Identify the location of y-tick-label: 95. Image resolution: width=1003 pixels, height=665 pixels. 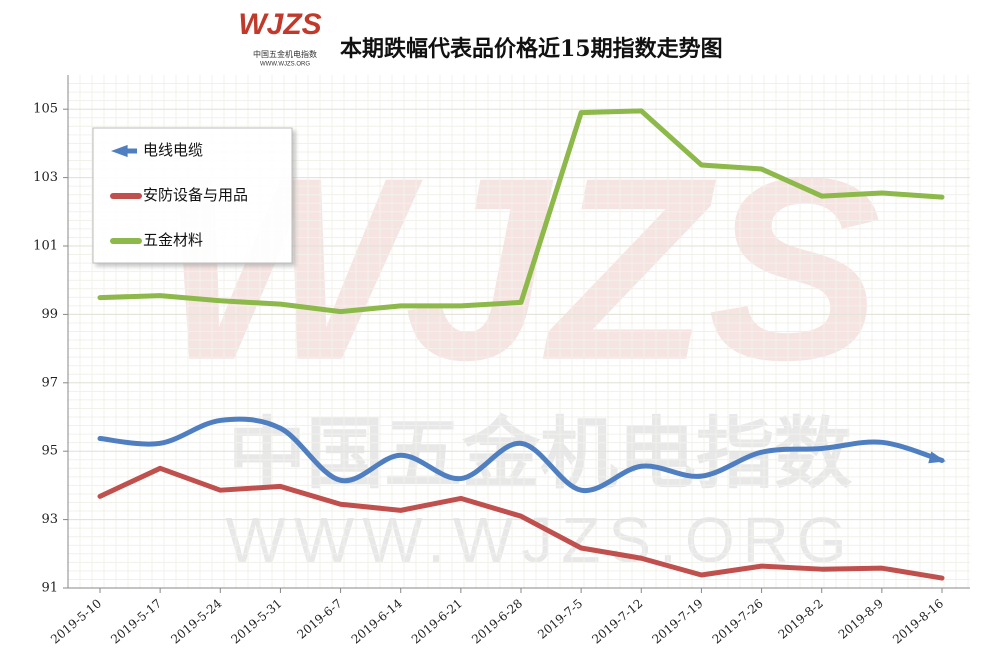
(49, 451).